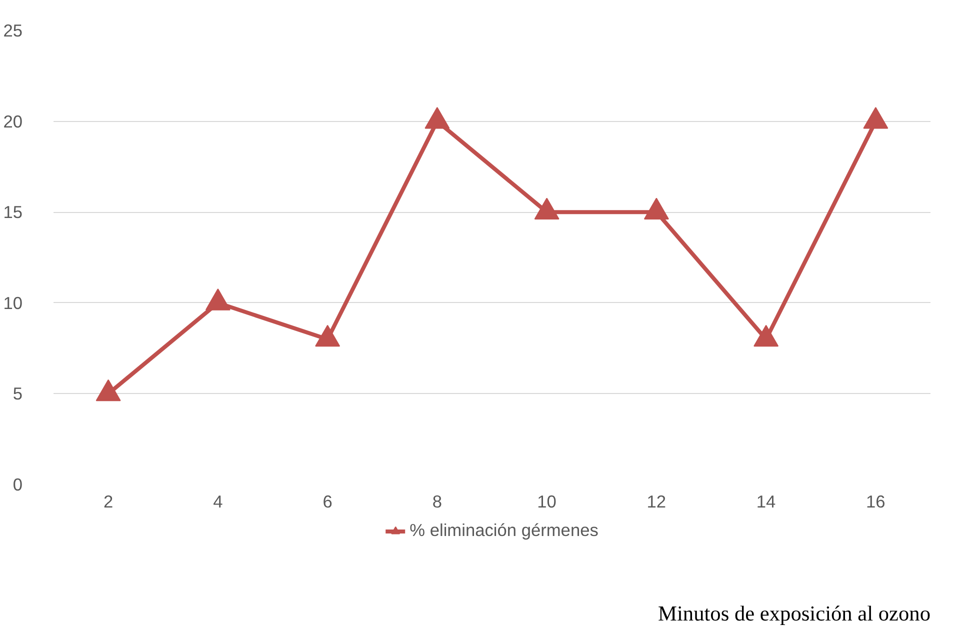 The width and height of the screenshot is (971, 633). Describe the element at coordinates (17, 484) in the screenshot. I see `y-tick-label: 0` at that location.